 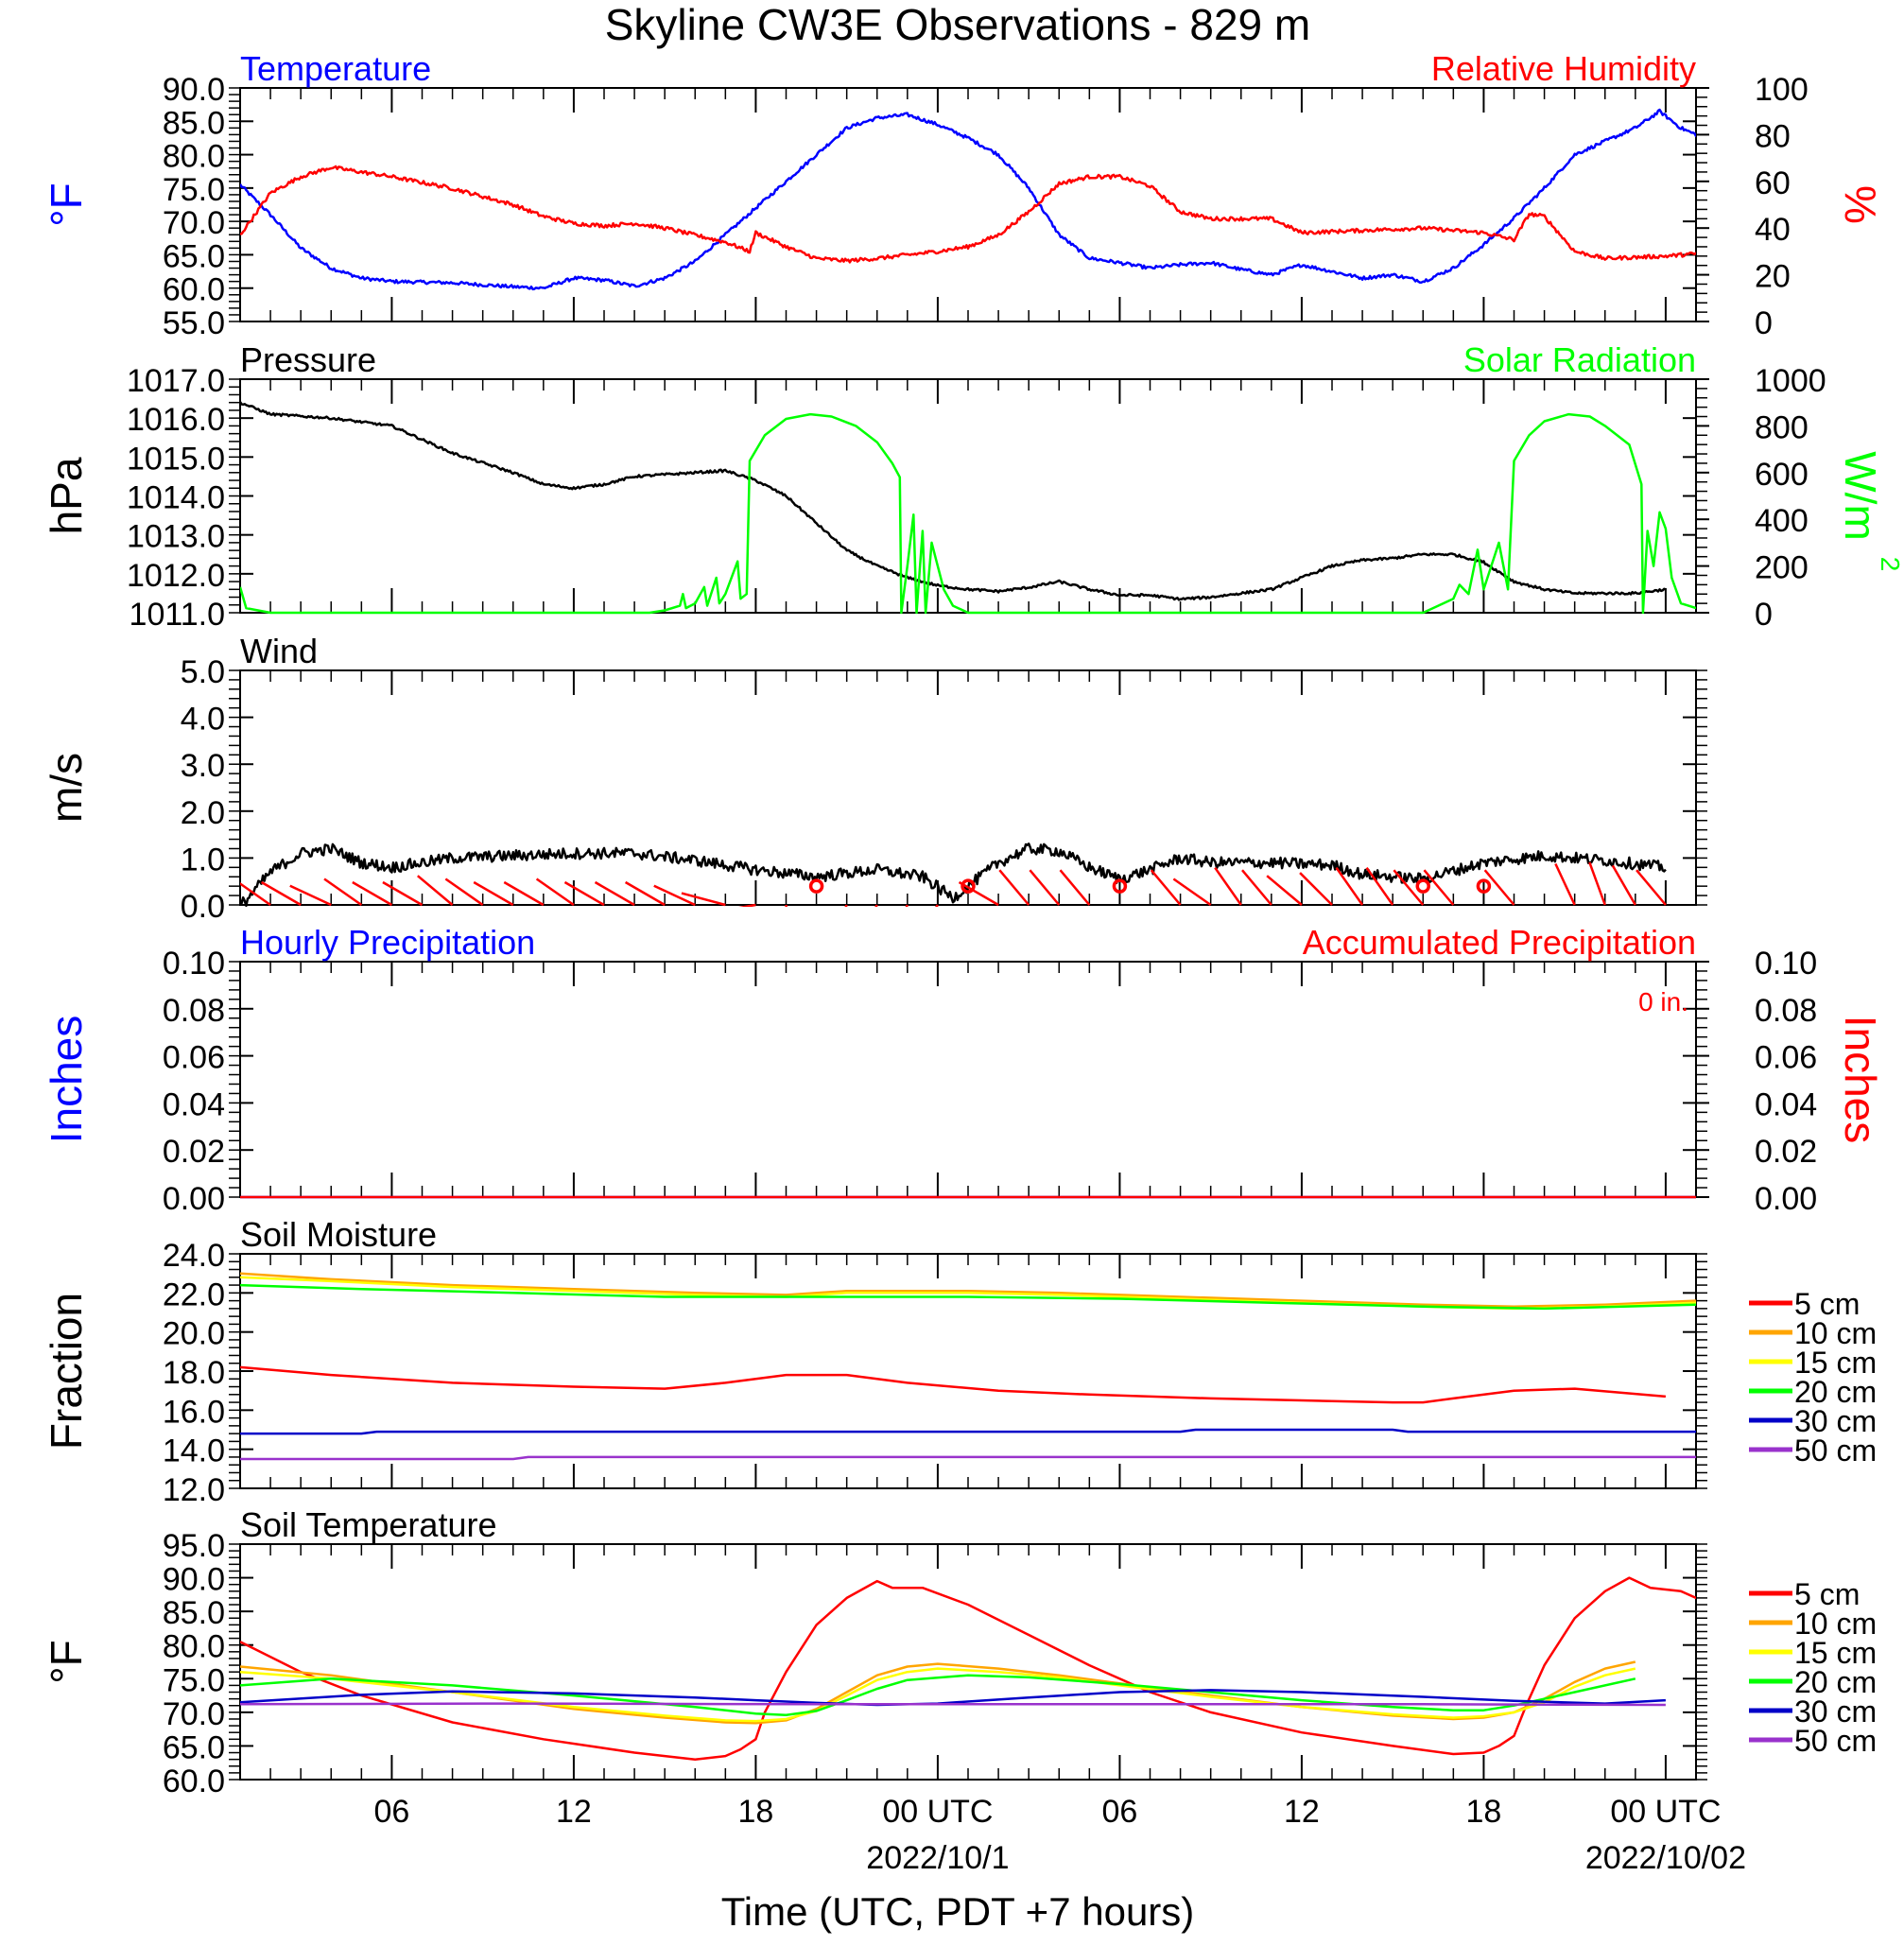 What do you see at coordinates (388, 943) in the screenshot?
I see `panel-title-left: Hourly Precipitation` at bounding box center [388, 943].